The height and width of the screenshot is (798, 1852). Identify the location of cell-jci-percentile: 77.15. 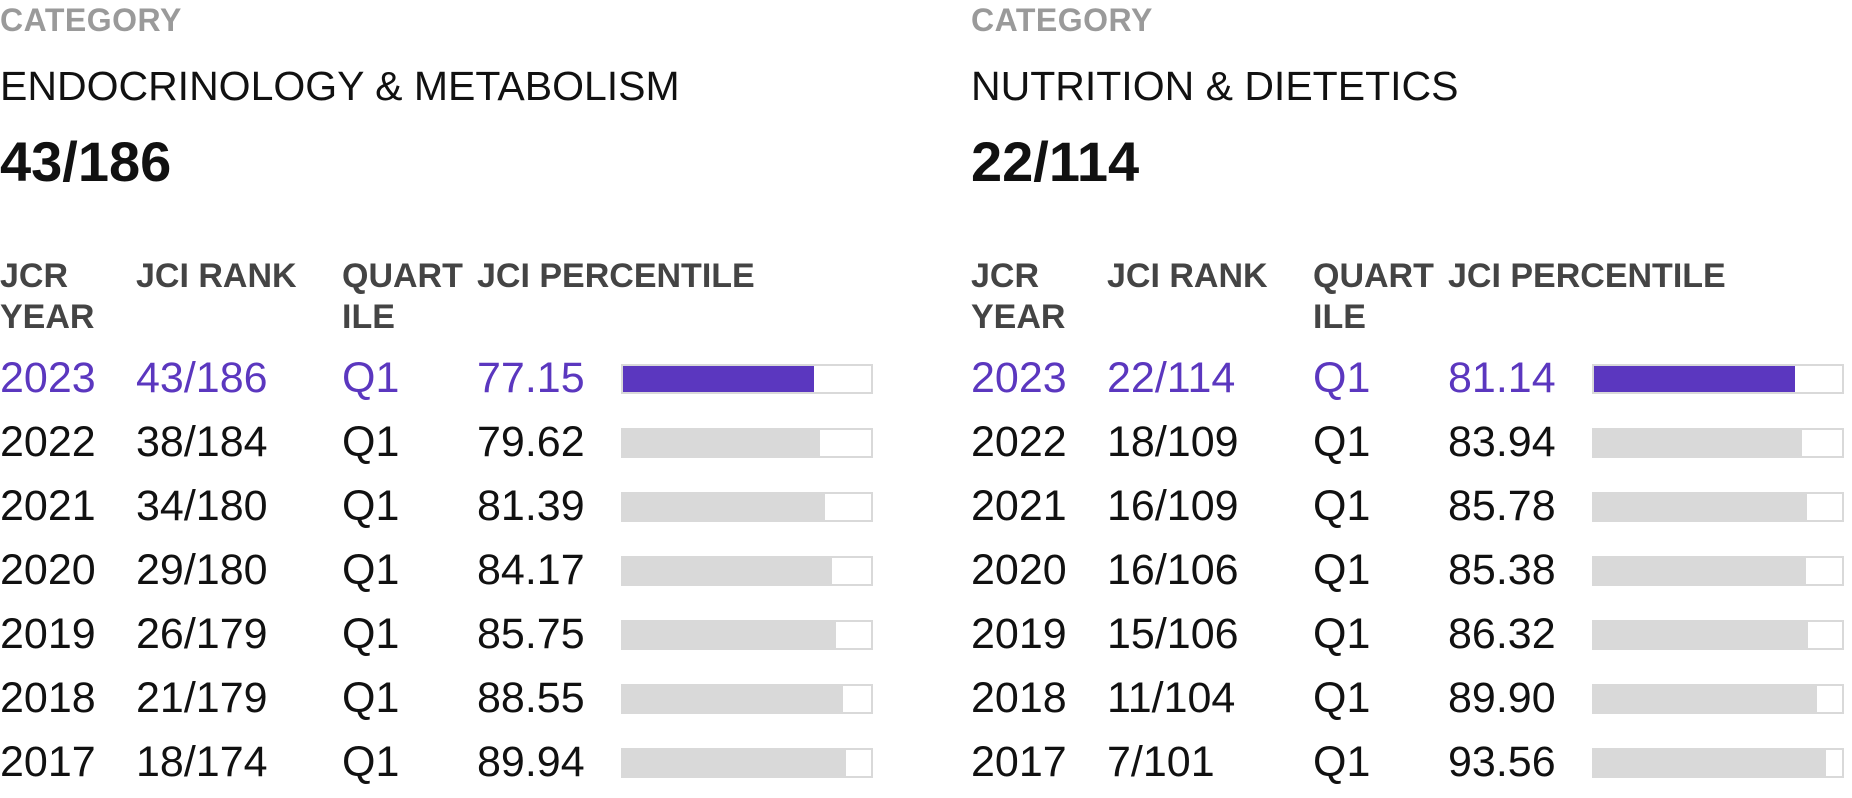
(531, 378).